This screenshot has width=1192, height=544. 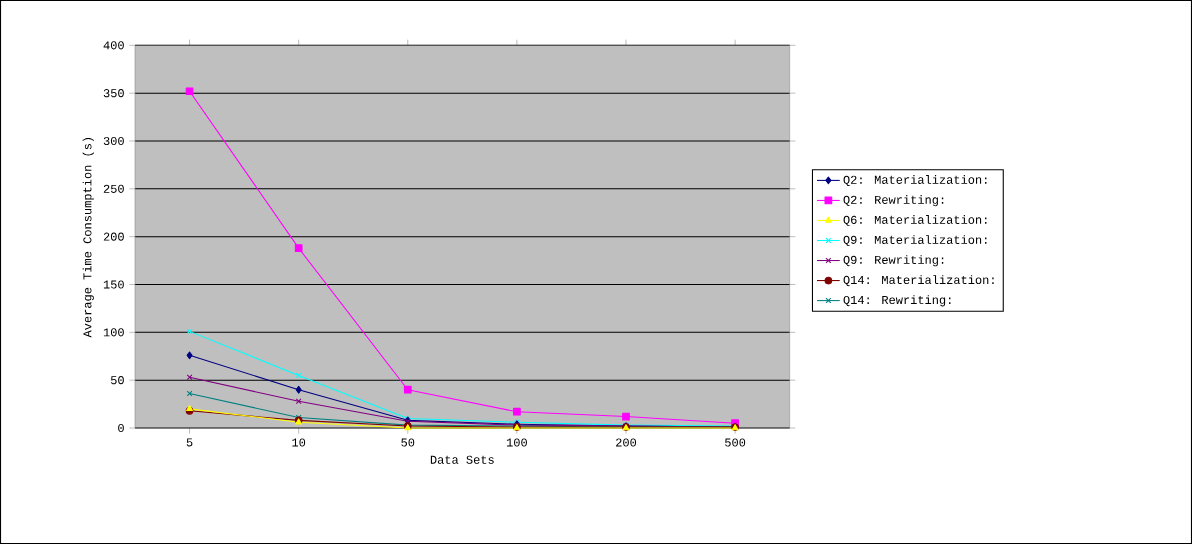 What do you see at coordinates (915, 241) in the screenshot?
I see `legend-label: Q9: Materialization:` at bounding box center [915, 241].